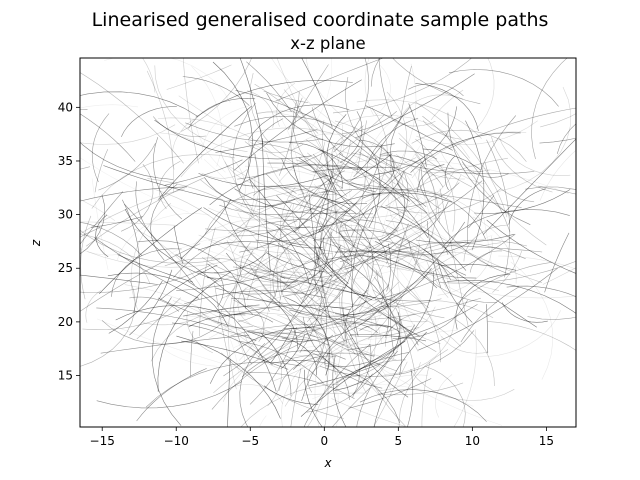 The image size is (640, 480). I want to click on x-tick-label: 5, so click(399, 441).